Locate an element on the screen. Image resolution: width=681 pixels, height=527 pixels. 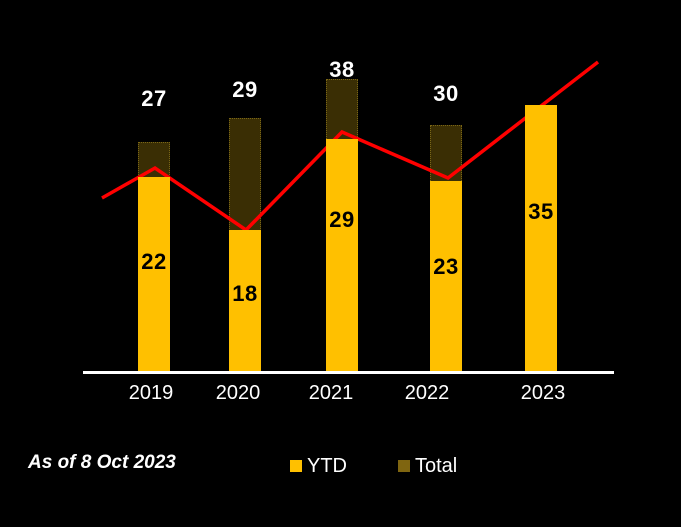
bar-ytd-2022 is located at coordinates (446, 276).